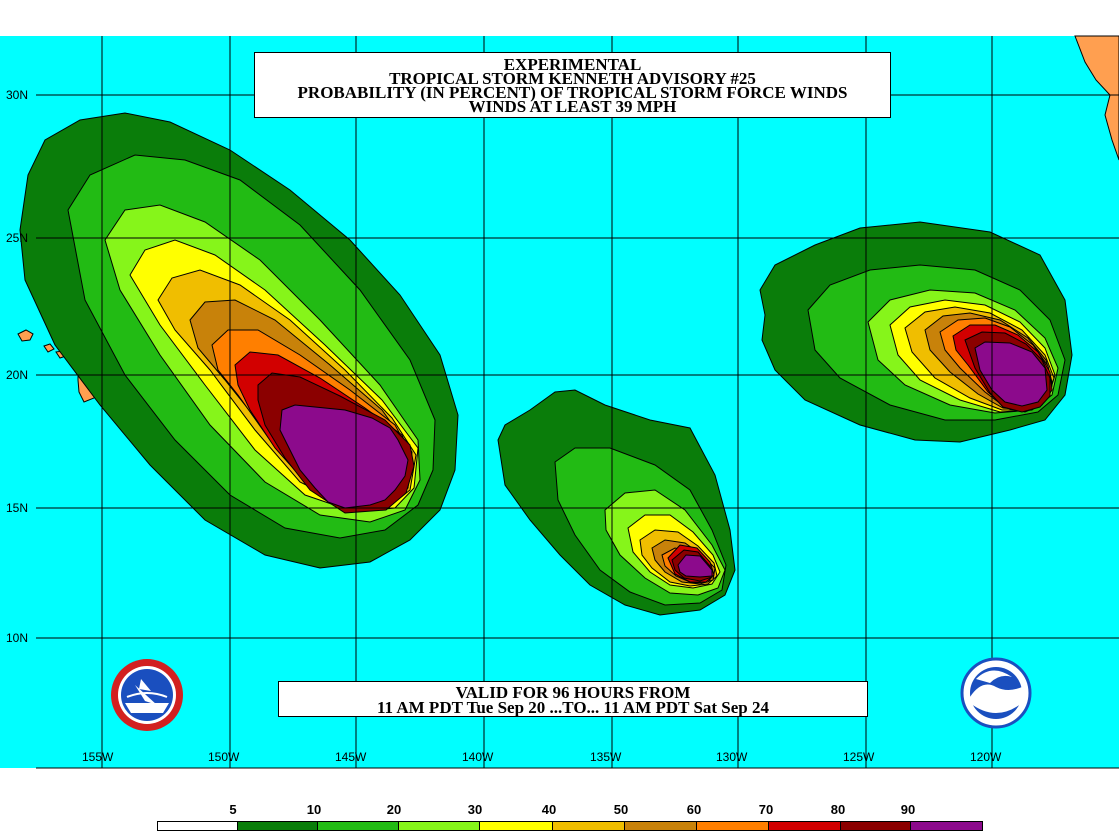 The image size is (1119, 839). Describe the element at coordinates (98, 757) in the screenshot. I see `lon-label-155w: 155W` at that location.